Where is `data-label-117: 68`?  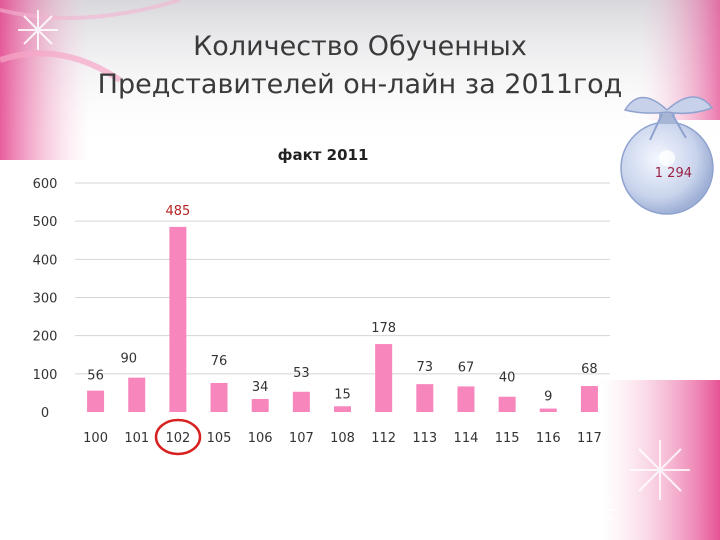 data-label-117: 68 is located at coordinates (589, 369).